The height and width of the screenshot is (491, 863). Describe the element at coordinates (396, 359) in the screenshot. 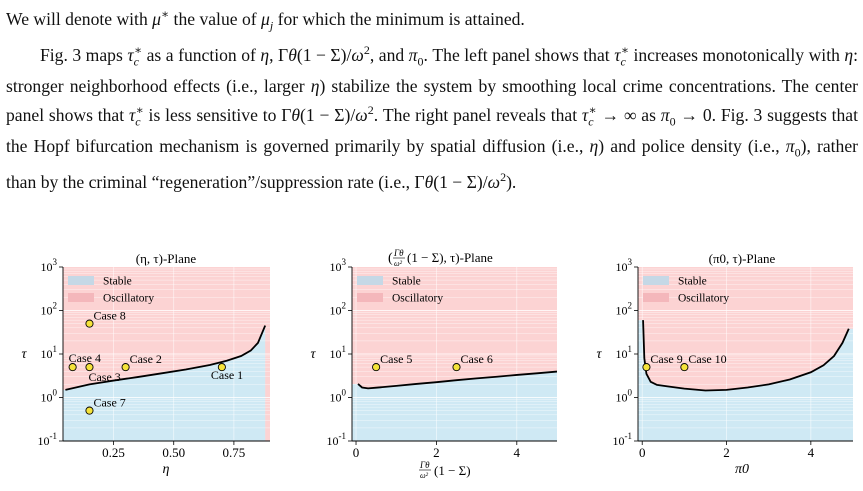

I see `case-label: Case 5` at that location.